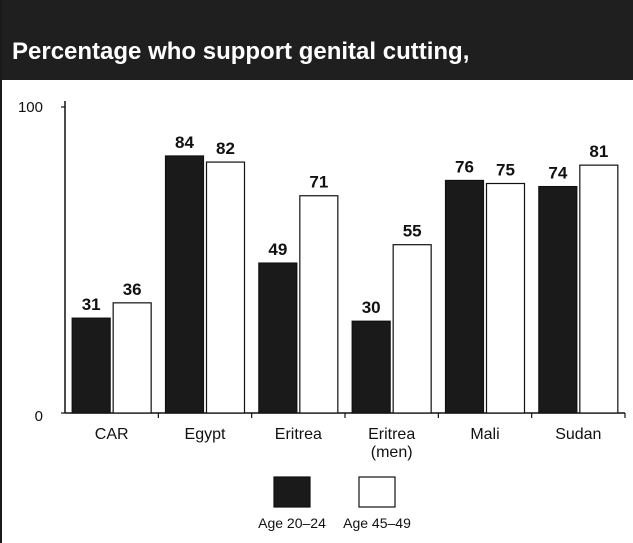 The width and height of the screenshot is (633, 543). Describe the element at coordinates (91, 304) in the screenshot. I see `data-label: 31` at that location.